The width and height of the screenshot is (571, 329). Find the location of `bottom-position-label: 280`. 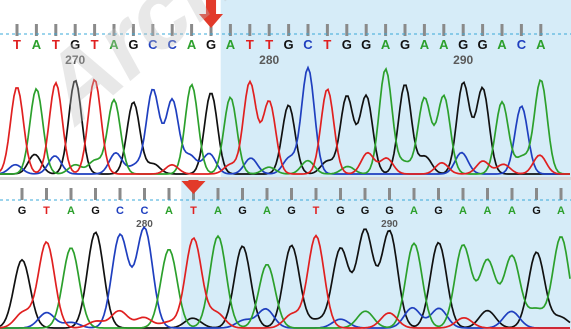

bottom-position-label: 280 is located at coordinates (144, 224).